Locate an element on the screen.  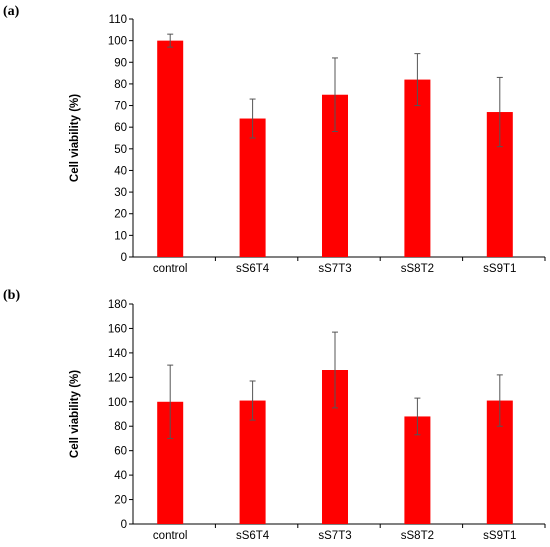
y-tick-label: 70 is located at coordinates (120, 107).